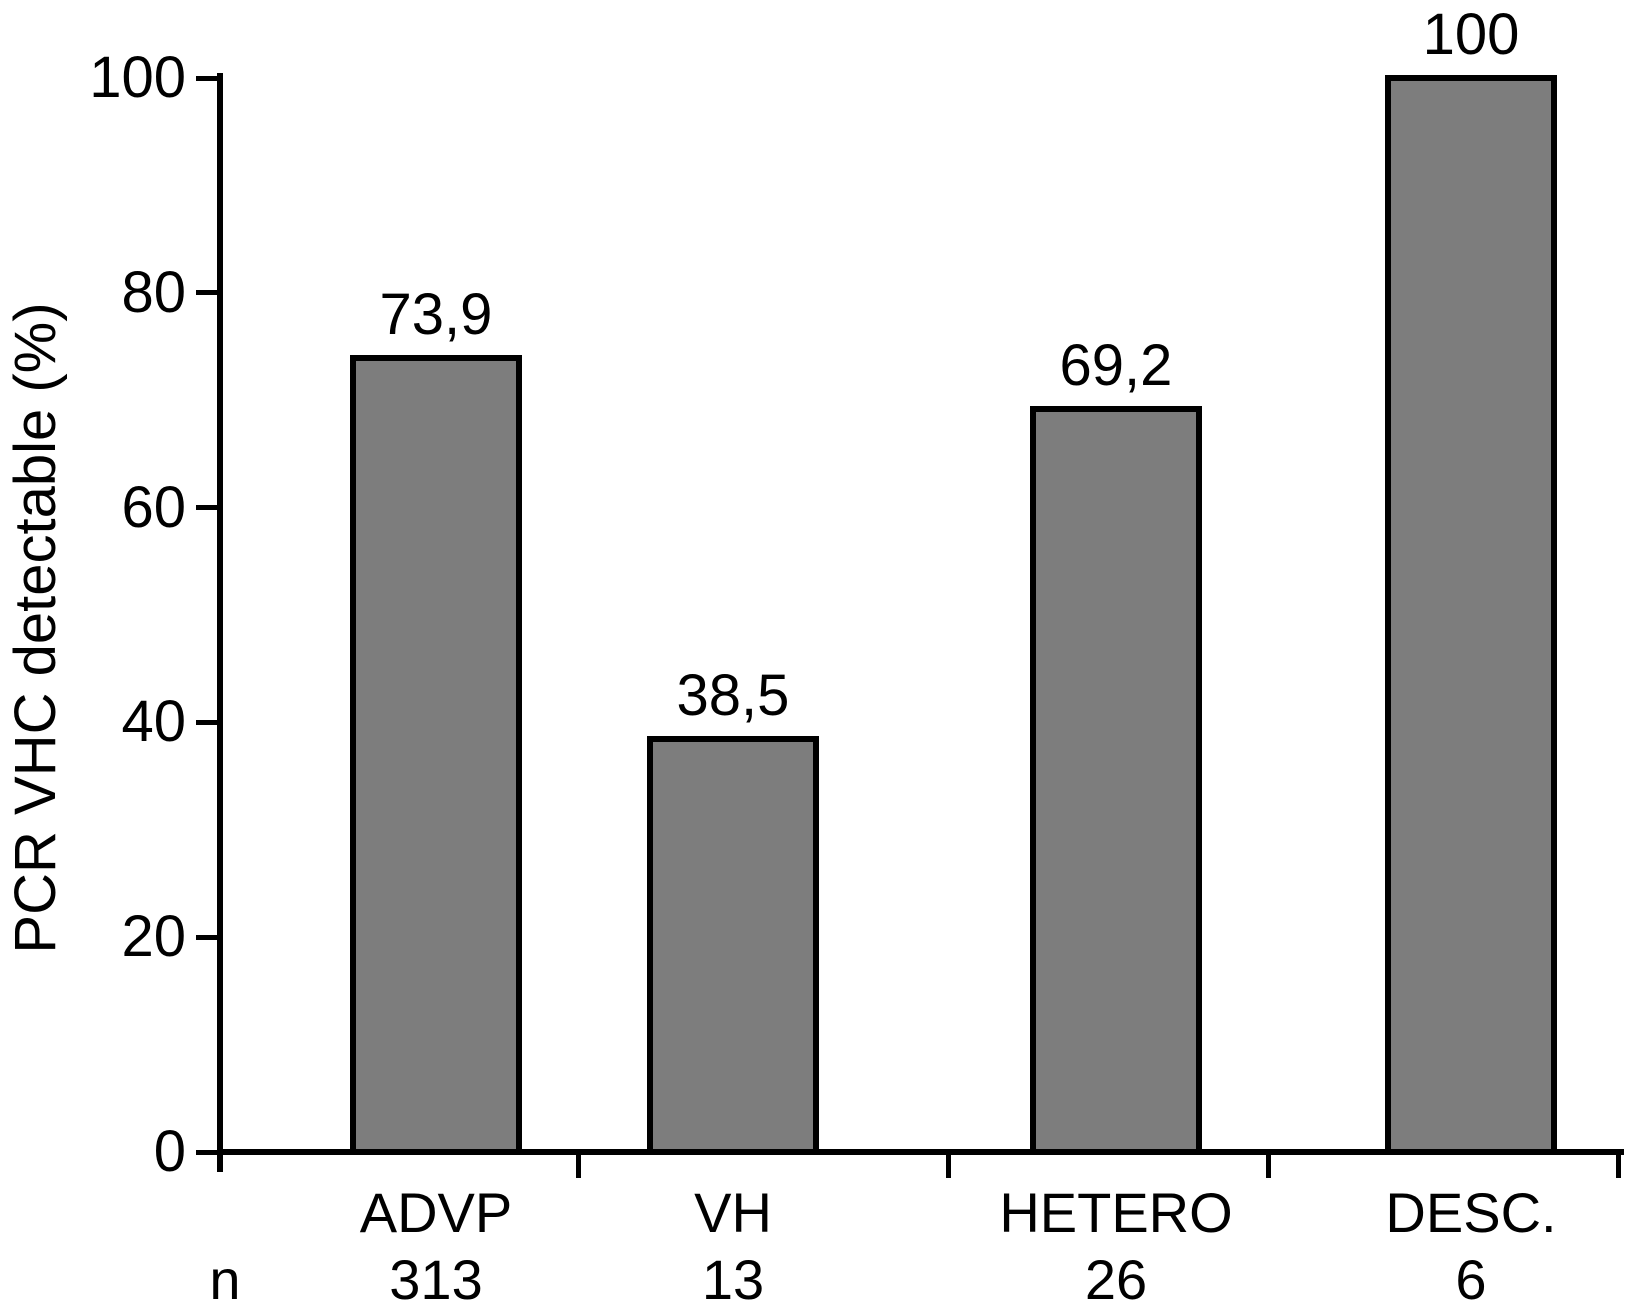 Image resolution: width=1632 pixels, height=1312 pixels. What do you see at coordinates (1116, 1279) in the screenshot?
I see `n-value-label: 26` at bounding box center [1116, 1279].